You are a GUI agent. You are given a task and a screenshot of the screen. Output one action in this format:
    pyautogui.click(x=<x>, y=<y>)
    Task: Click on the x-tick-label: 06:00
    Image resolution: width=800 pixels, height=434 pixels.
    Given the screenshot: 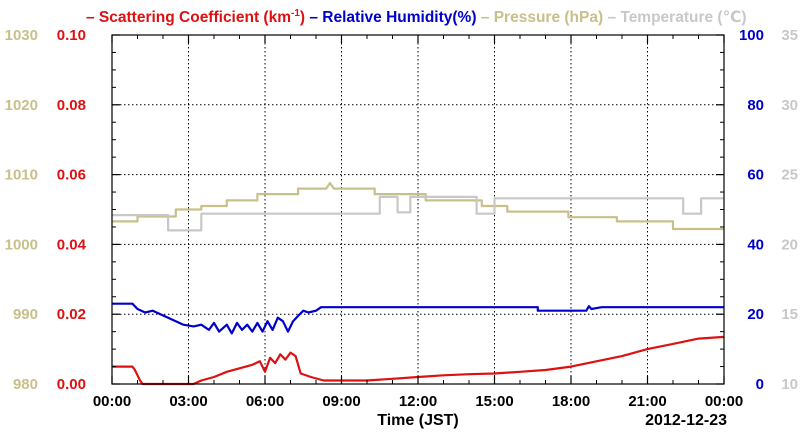 What is the action you would take?
    pyautogui.click(x=265, y=401)
    